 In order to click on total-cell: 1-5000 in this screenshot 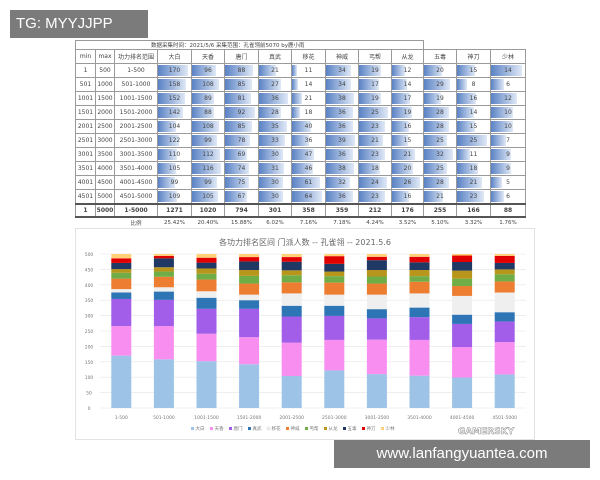, I will do `click(136, 210)`.